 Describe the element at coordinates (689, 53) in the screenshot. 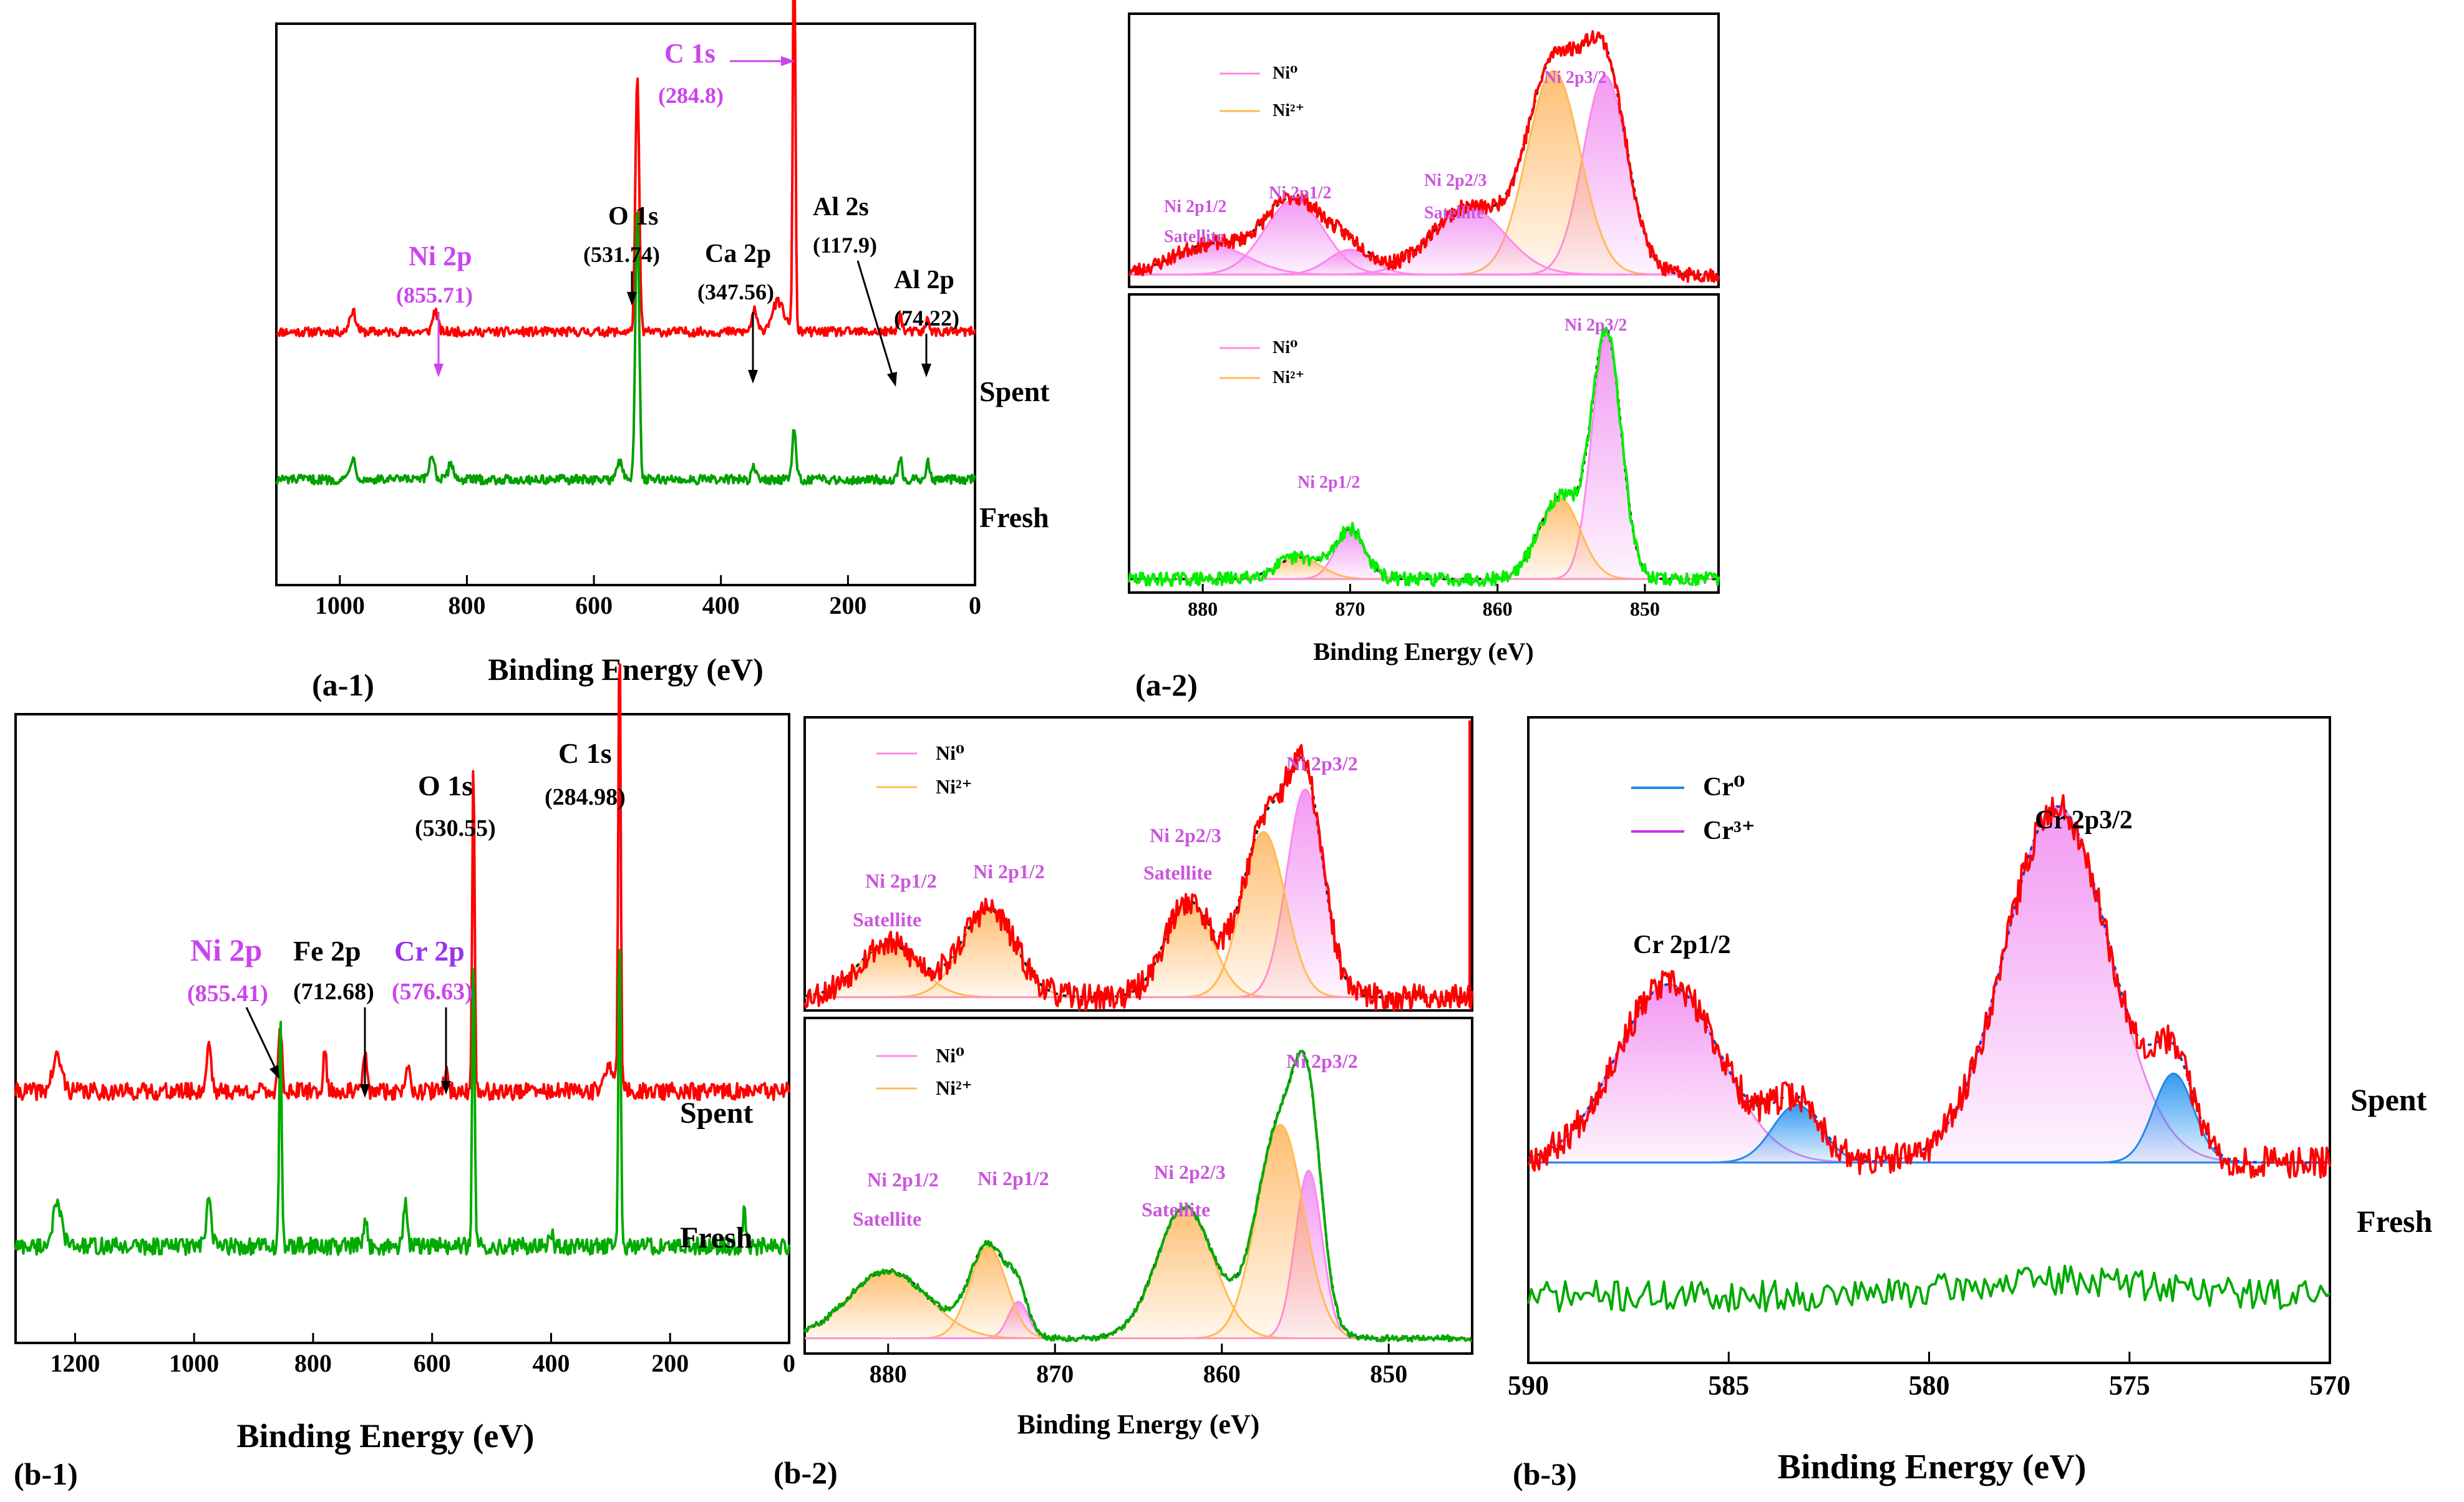

I see `annotation-label: C 1s` at that location.